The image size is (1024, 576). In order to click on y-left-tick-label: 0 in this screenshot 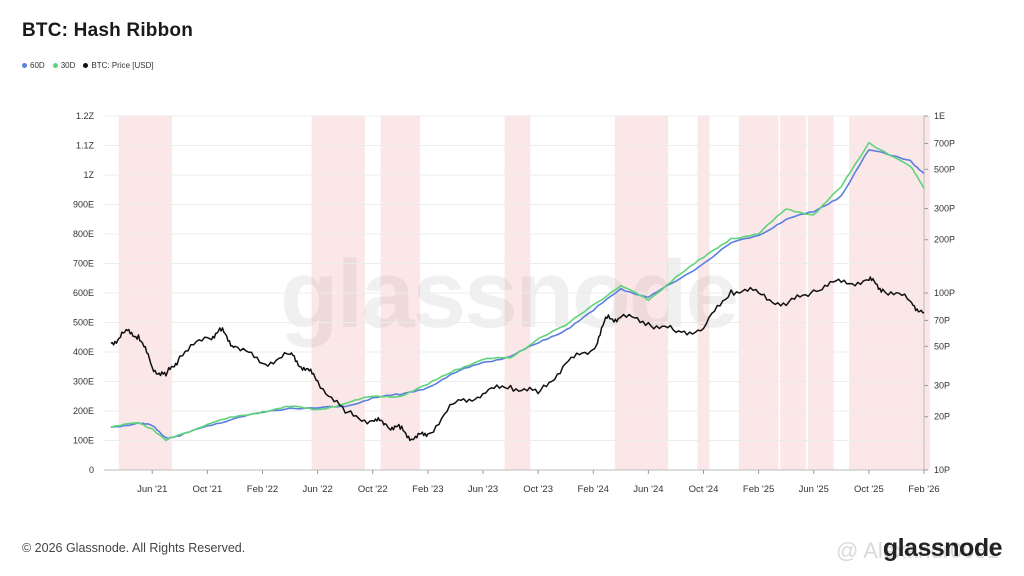, I will do `click(91, 470)`.